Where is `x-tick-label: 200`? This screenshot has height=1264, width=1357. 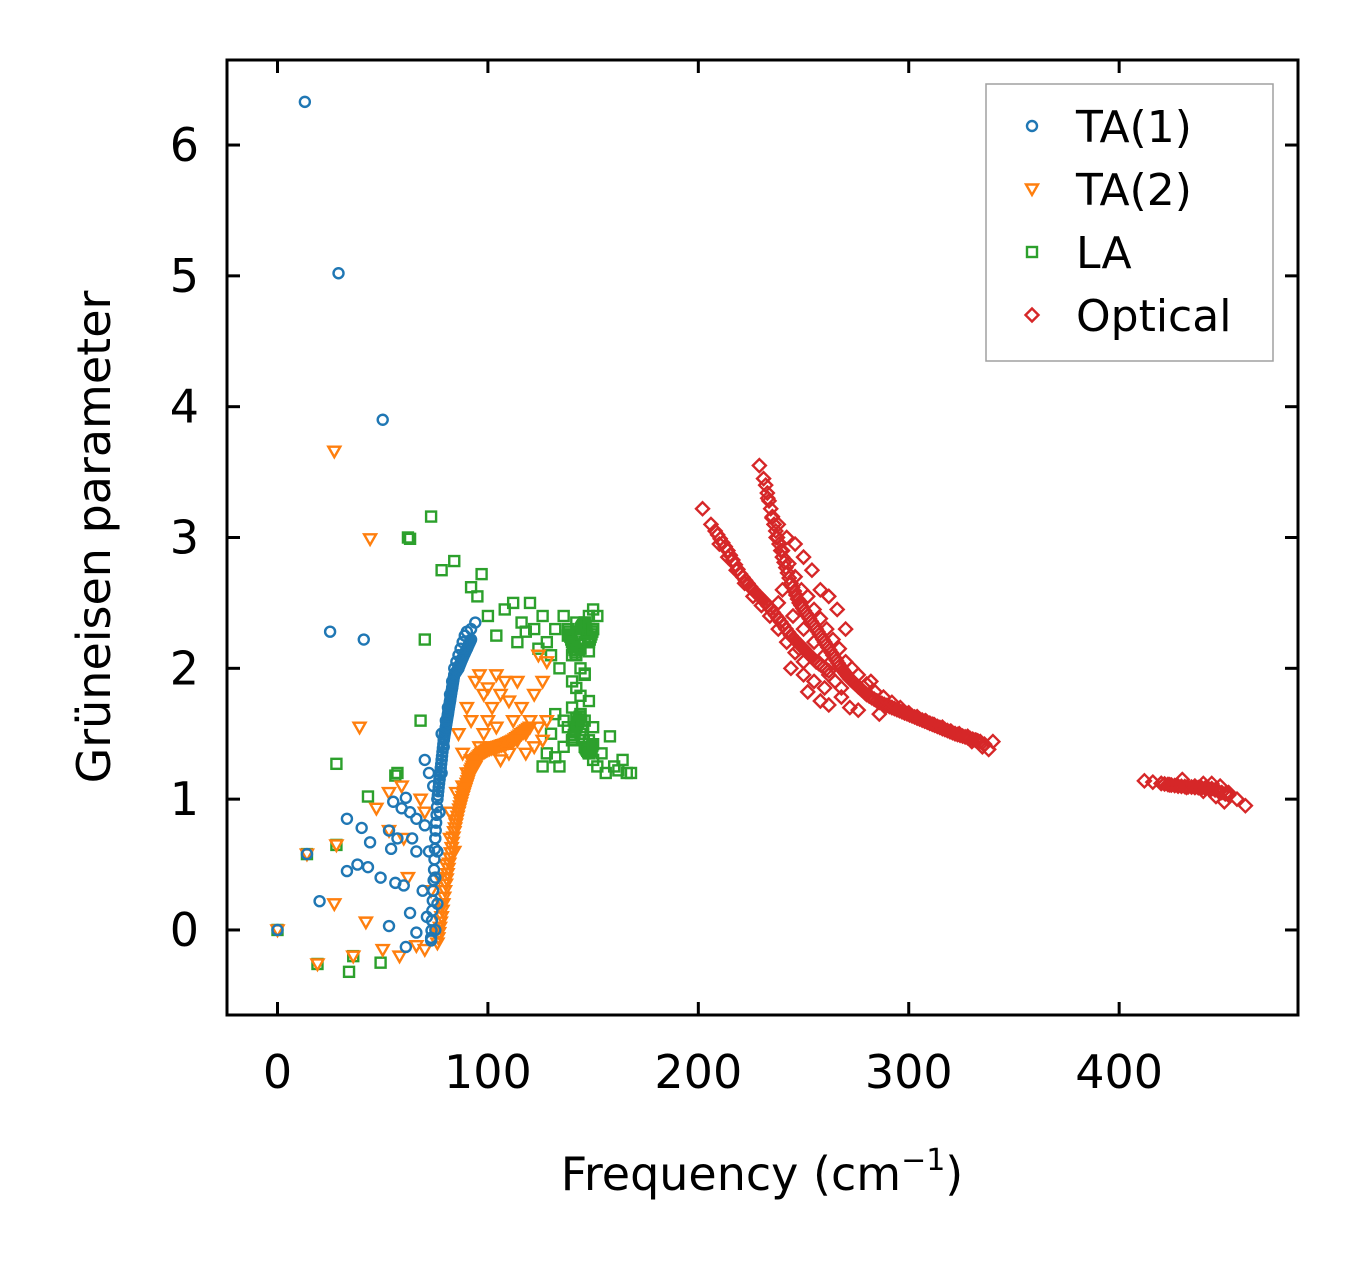
x-tick-label: 200 is located at coordinates (698, 1072).